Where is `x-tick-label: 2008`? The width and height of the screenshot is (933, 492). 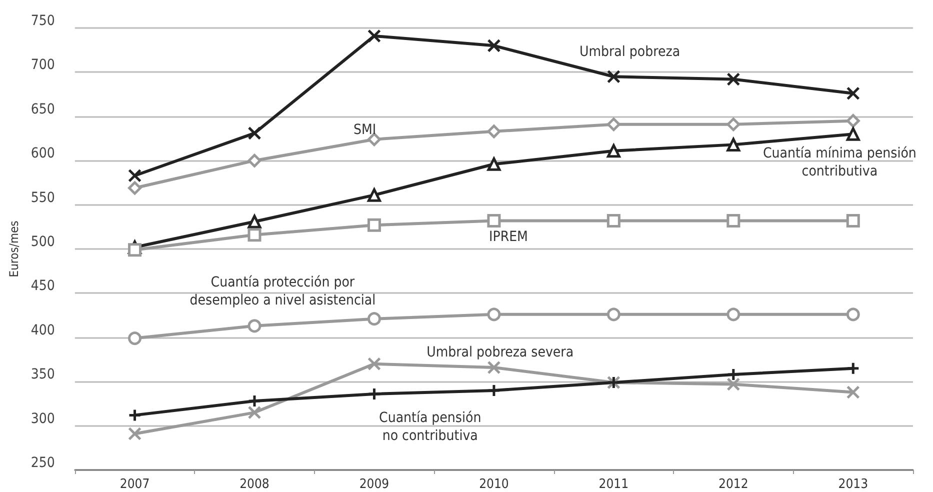 x-tick-label: 2008 is located at coordinates (255, 484).